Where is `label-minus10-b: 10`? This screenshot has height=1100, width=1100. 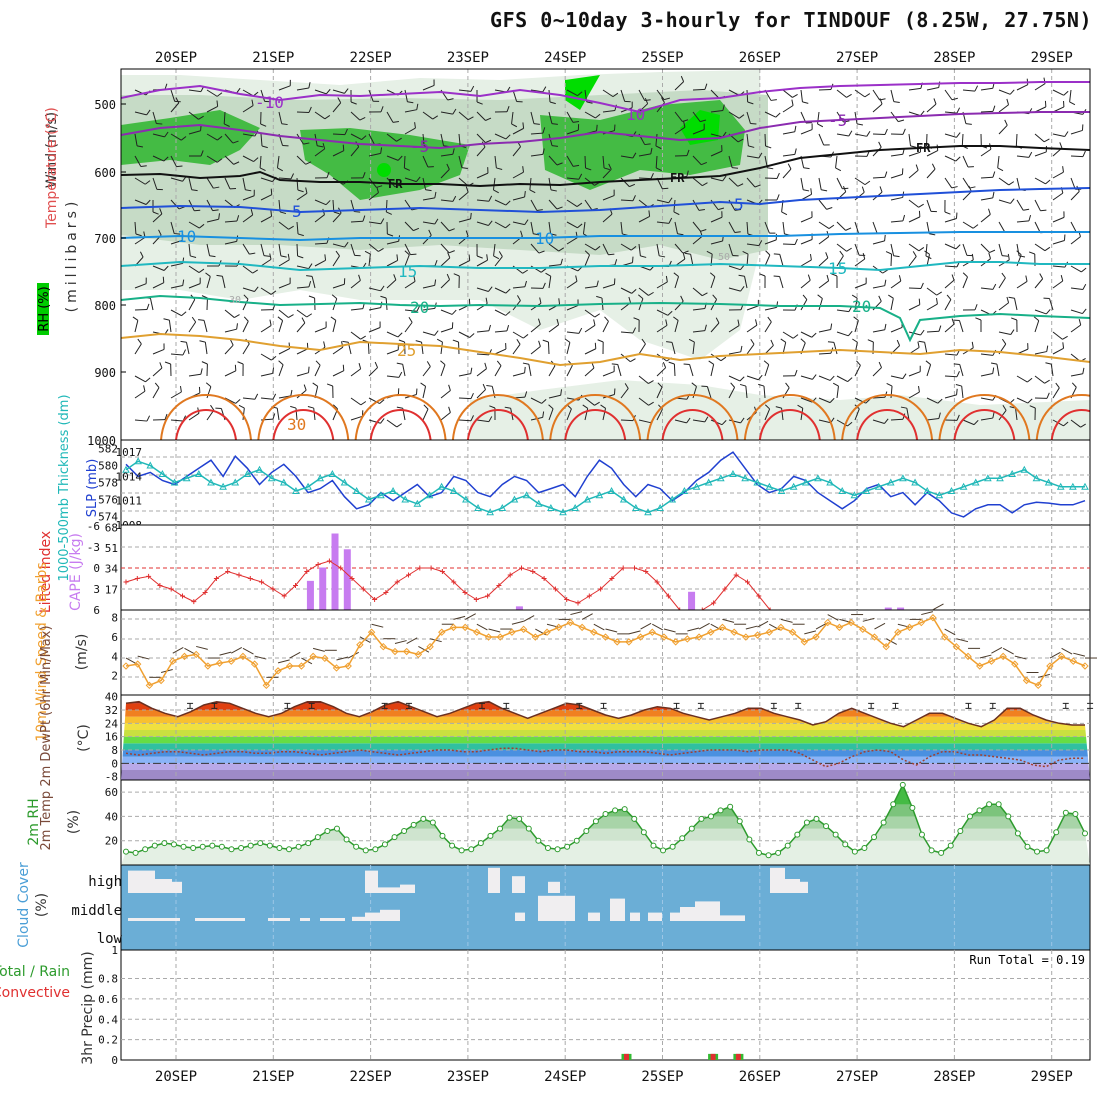 label-minus10-b: 10 is located at coordinates (635, 114).